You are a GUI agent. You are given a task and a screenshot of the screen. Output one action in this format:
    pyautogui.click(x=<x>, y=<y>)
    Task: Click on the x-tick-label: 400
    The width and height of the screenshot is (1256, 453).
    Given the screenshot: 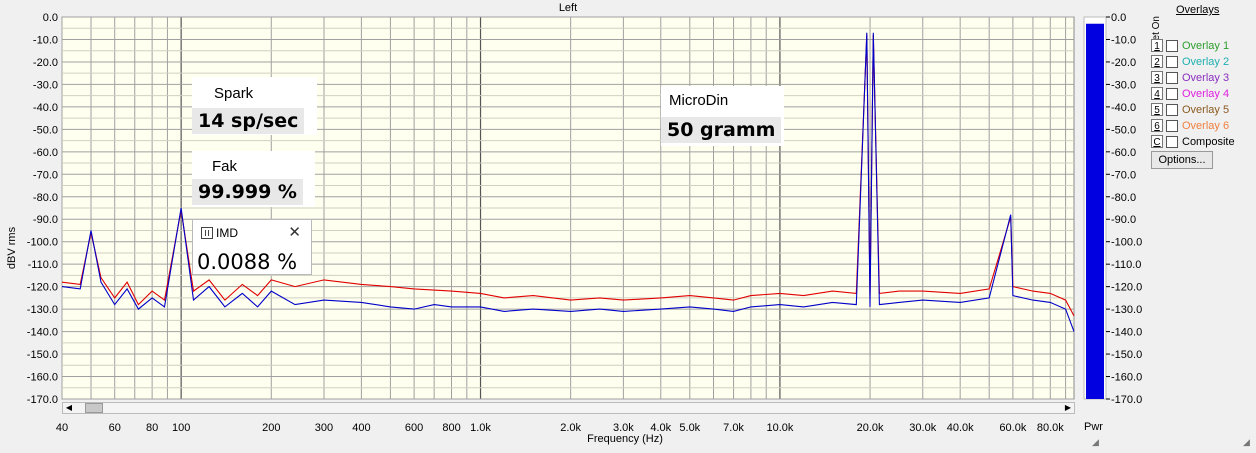 What is the action you would take?
    pyautogui.click(x=361, y=428)
    